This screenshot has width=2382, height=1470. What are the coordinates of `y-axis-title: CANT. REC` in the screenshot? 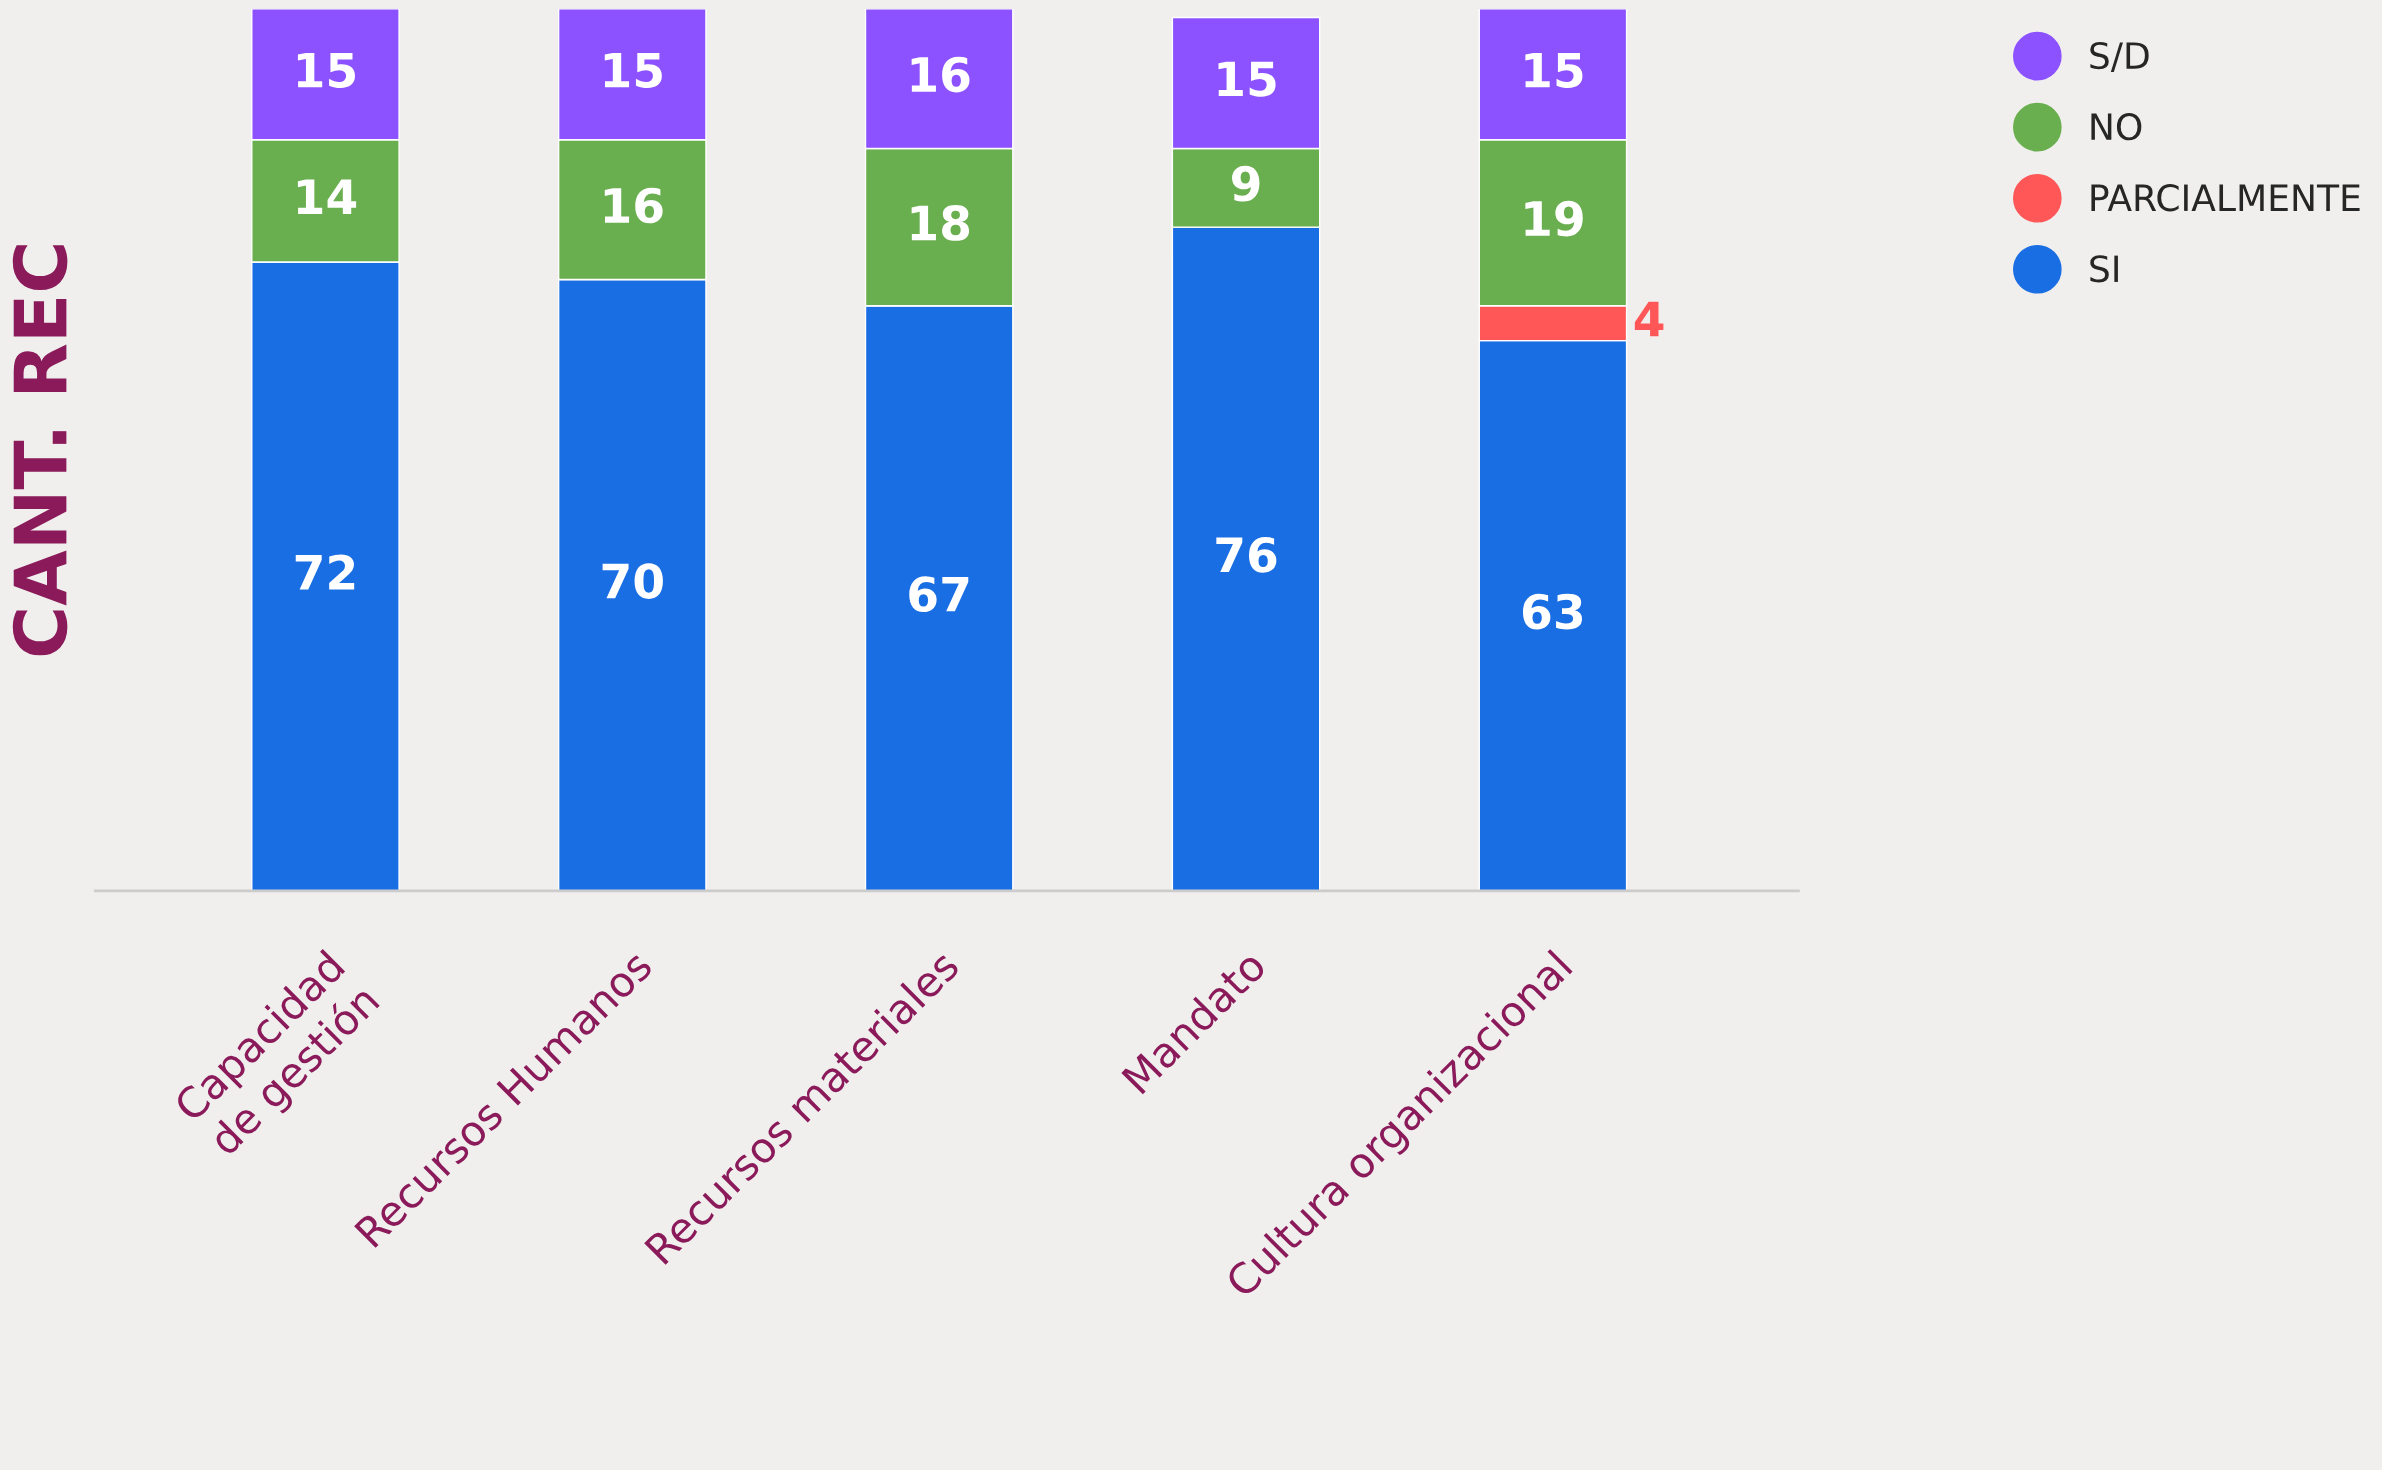 It's located at (40, 450).